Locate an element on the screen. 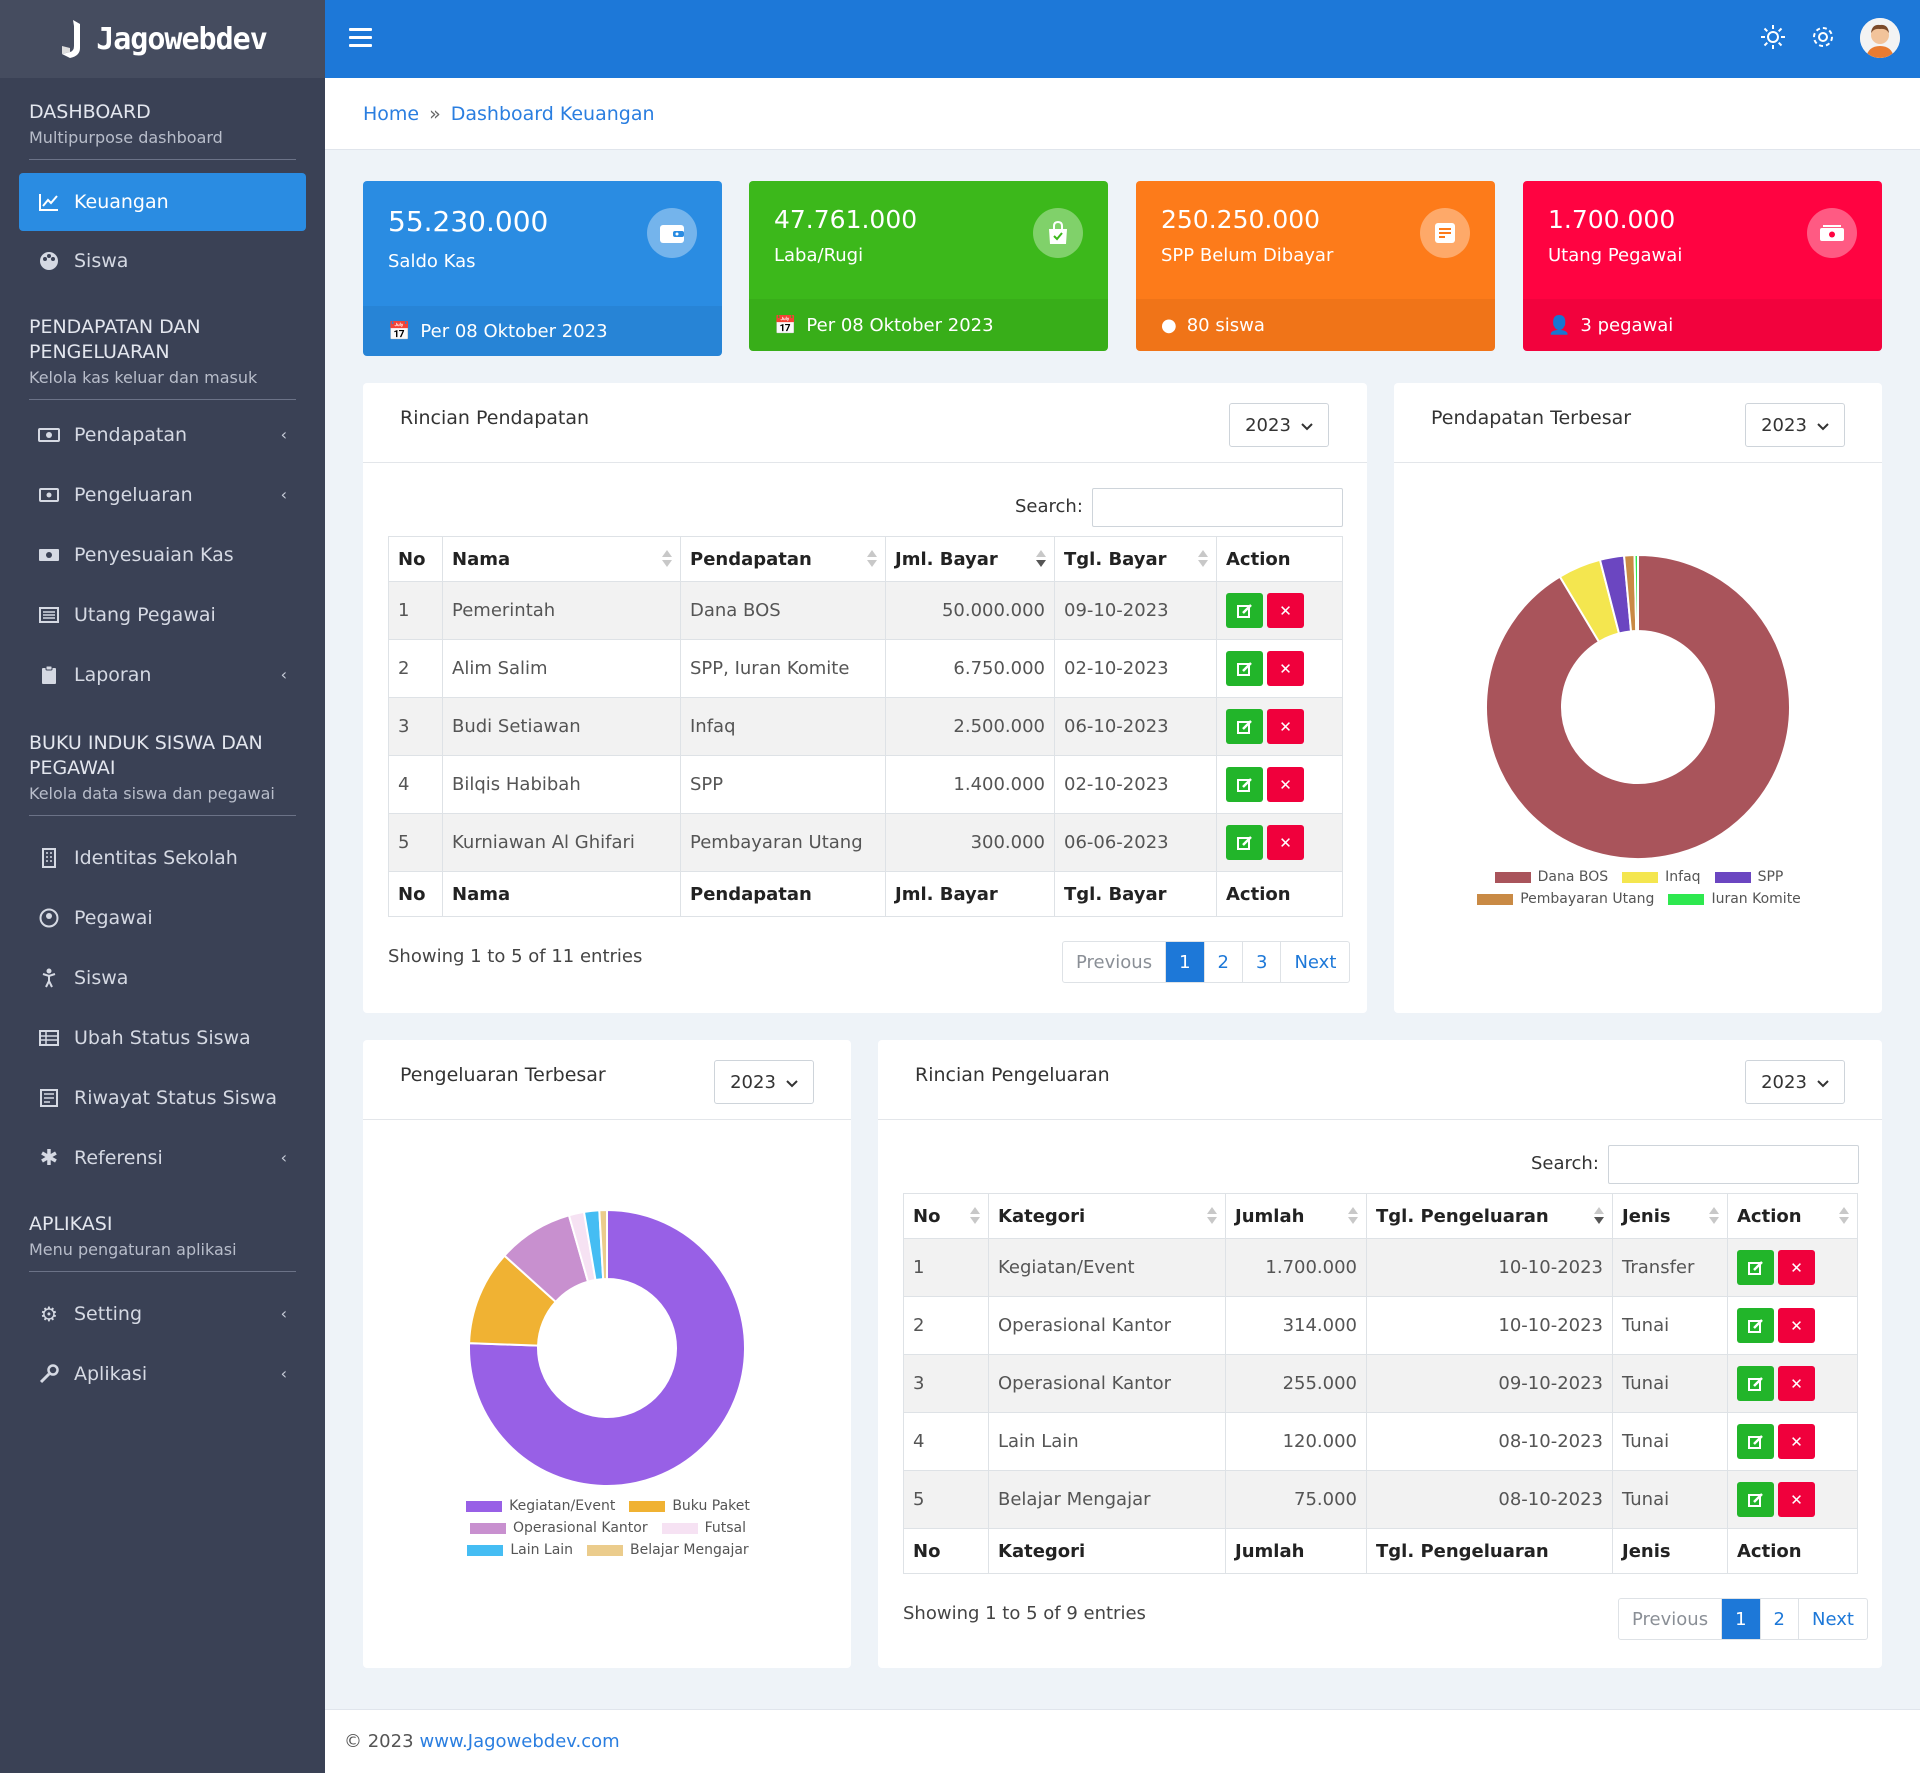  sidebar-item-identitas-sekolah: Identitas Sekolah is located at coordinates (162, 858).